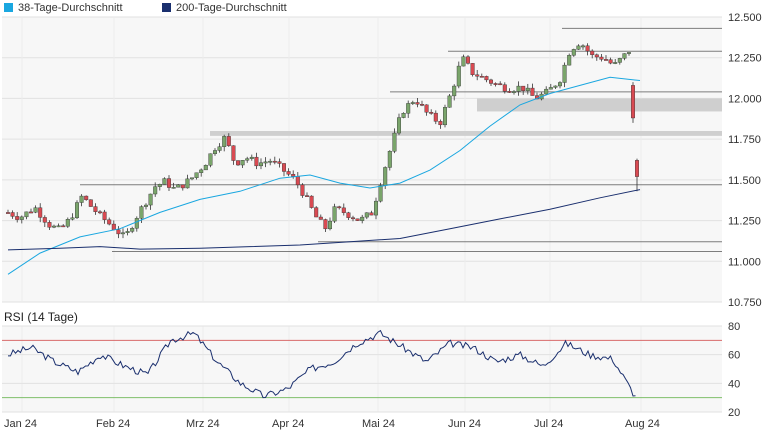  Describe the element at coordinates (378, 424) in the screenshot. I see `x-axis-label: Mai 24` at that location.